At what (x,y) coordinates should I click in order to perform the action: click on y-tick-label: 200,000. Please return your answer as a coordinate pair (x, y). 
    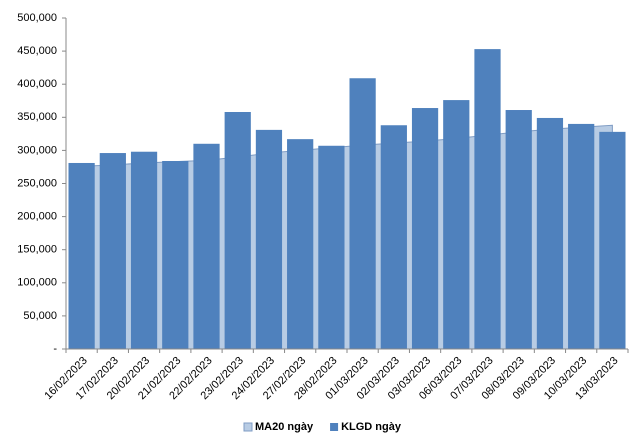
    Looking at the image, I should click on (37, 217).